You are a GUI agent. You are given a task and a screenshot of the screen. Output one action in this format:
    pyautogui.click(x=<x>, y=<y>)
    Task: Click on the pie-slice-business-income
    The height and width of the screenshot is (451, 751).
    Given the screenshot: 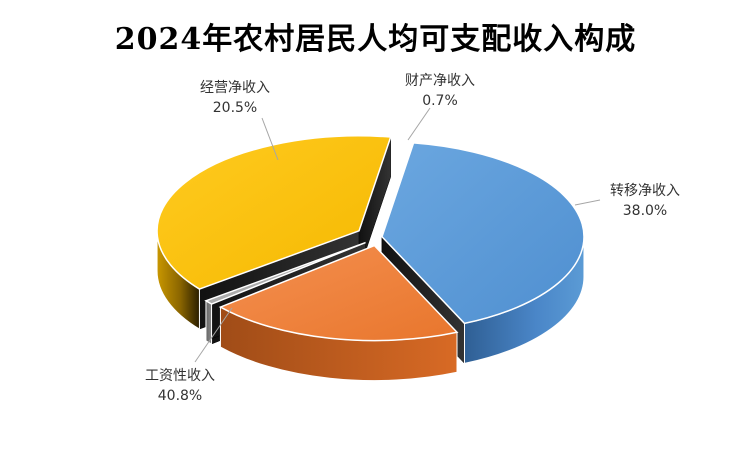 What is the action you would take?
    pyautogui.click(x=338, y=313)
    